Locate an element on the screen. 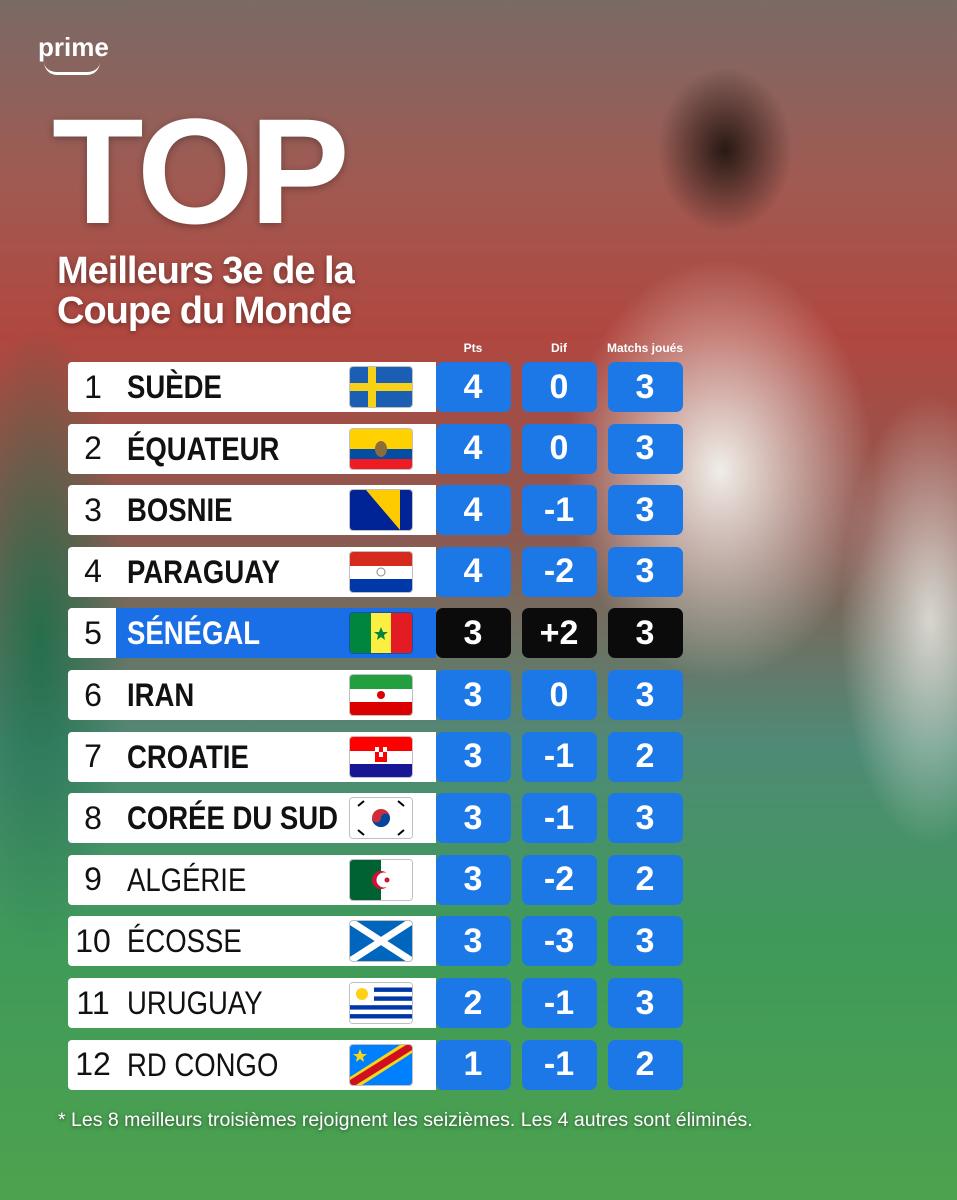  rank-cell: 3 is located at coordinates (93, 510).